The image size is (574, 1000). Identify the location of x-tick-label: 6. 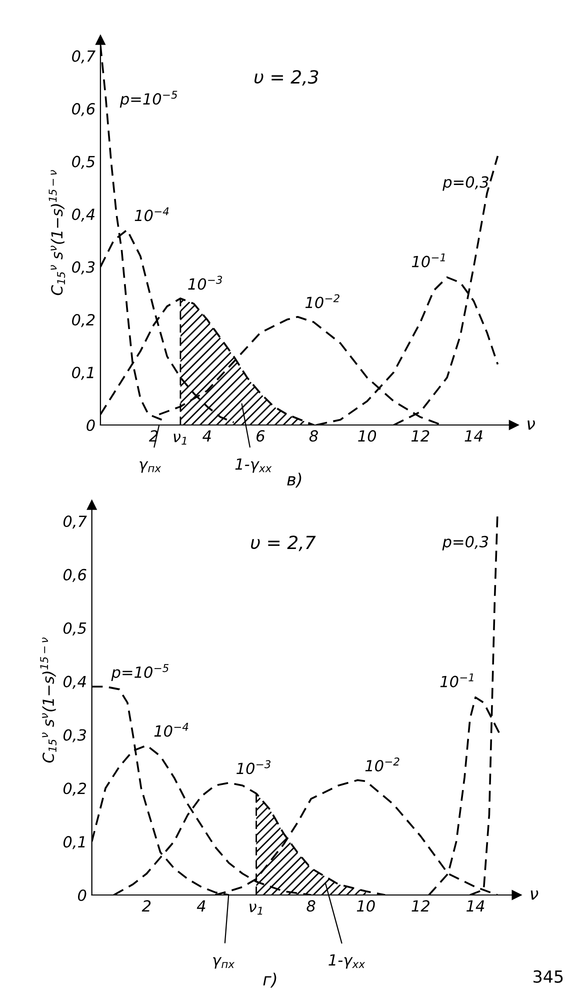
(260, 436).